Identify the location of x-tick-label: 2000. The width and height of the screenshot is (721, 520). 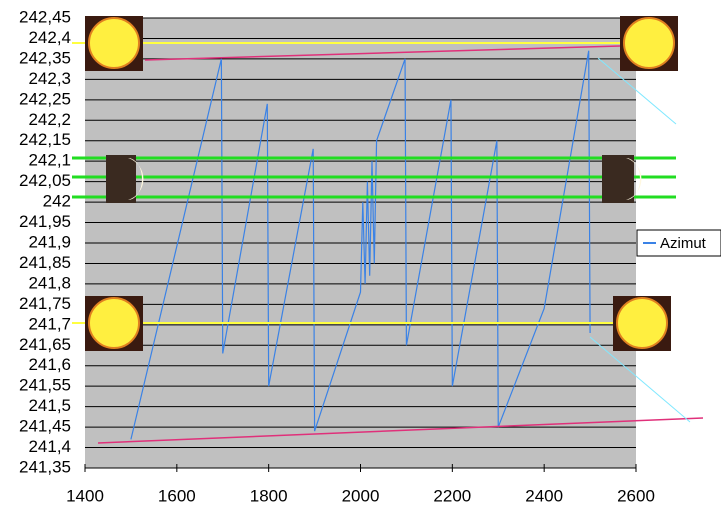
(361, 495).